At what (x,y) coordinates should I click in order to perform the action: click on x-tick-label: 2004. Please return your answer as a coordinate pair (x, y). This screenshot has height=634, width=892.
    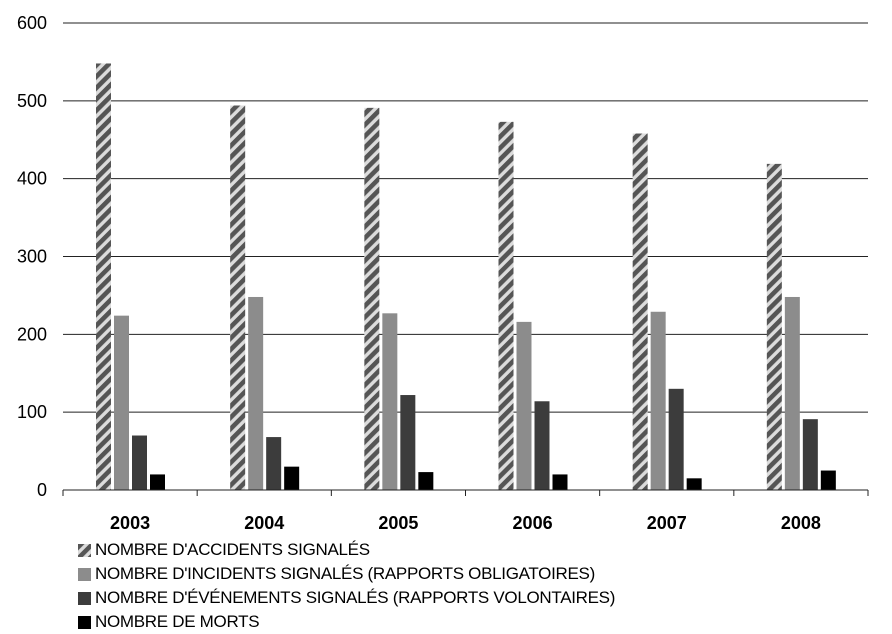
    Looking at the image, I should click on (264, 523).